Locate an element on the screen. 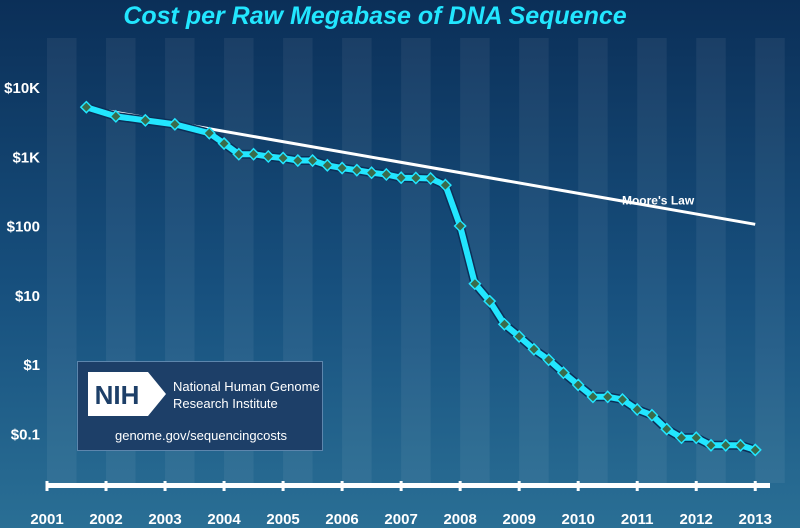  x-tick-label: 2007 is located at coordinates (400, 519).